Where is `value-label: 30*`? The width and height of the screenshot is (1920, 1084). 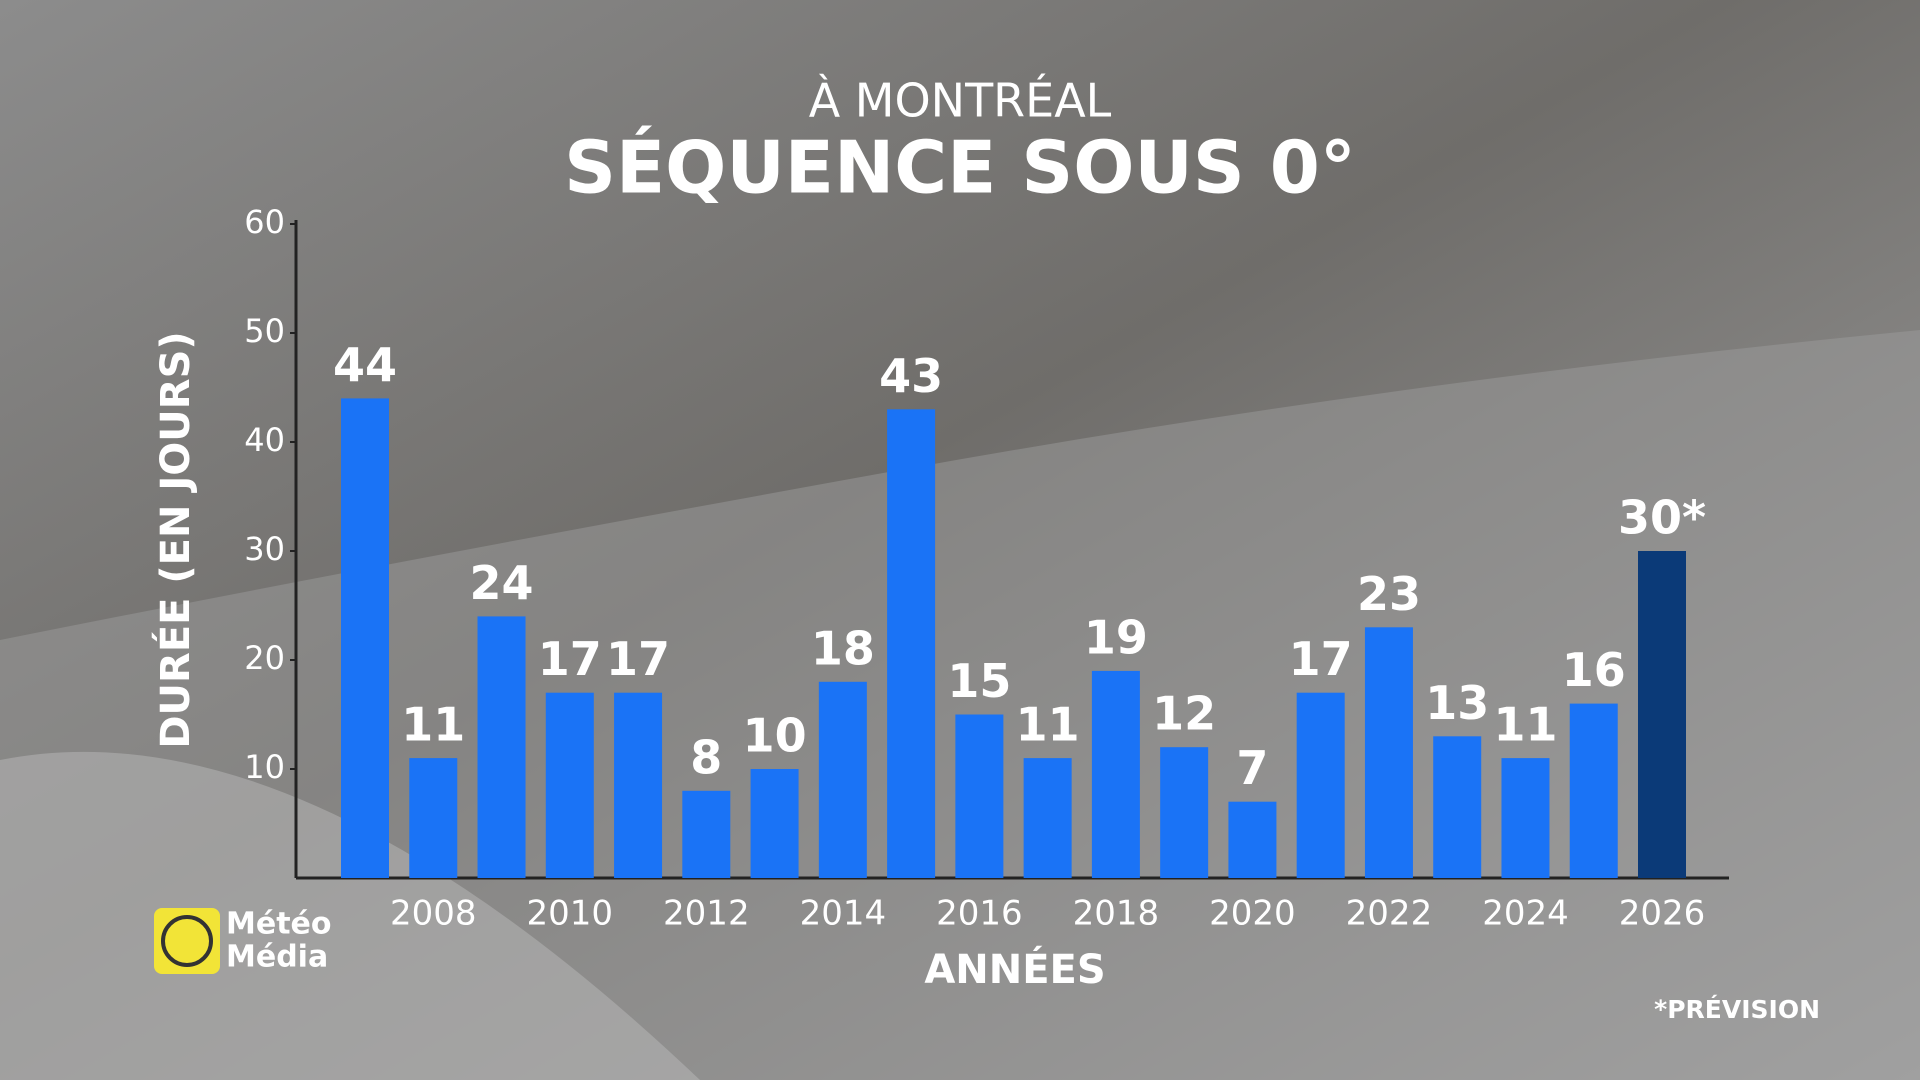 value-label: 30* is located at coordinates (1662, 518).